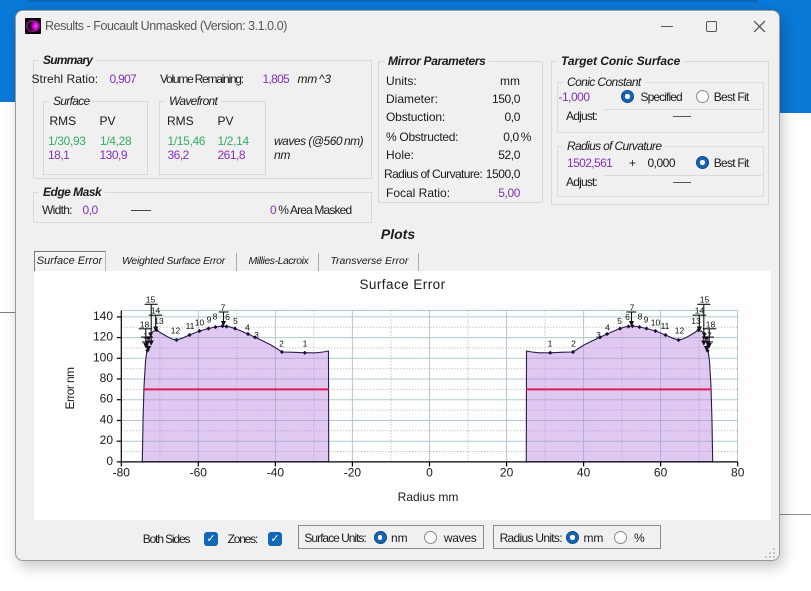 The image size is (811, 591). What do you see at coordinates (402, 284) in the screenshot?
I see `svg-text: Surface Error` at bounding box center [402, 284].